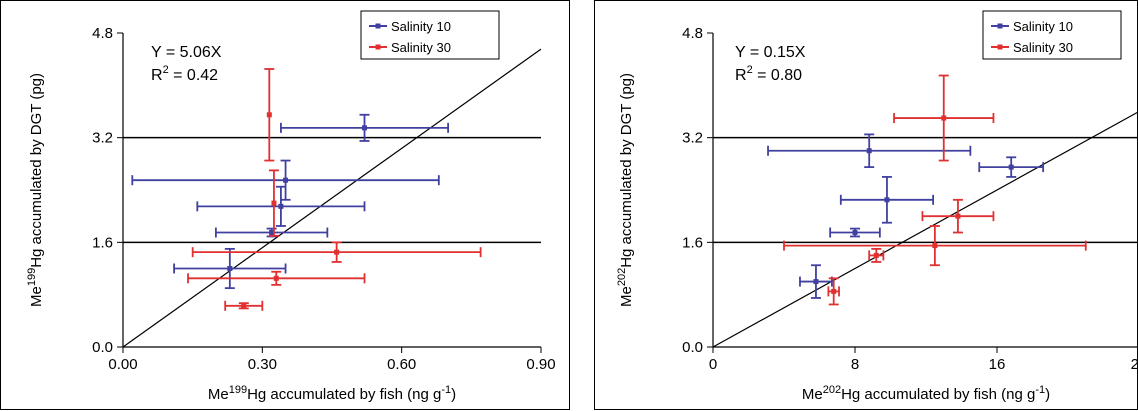  I want to click on y-tick-label-right-3: 4.8, so click(692, 33).